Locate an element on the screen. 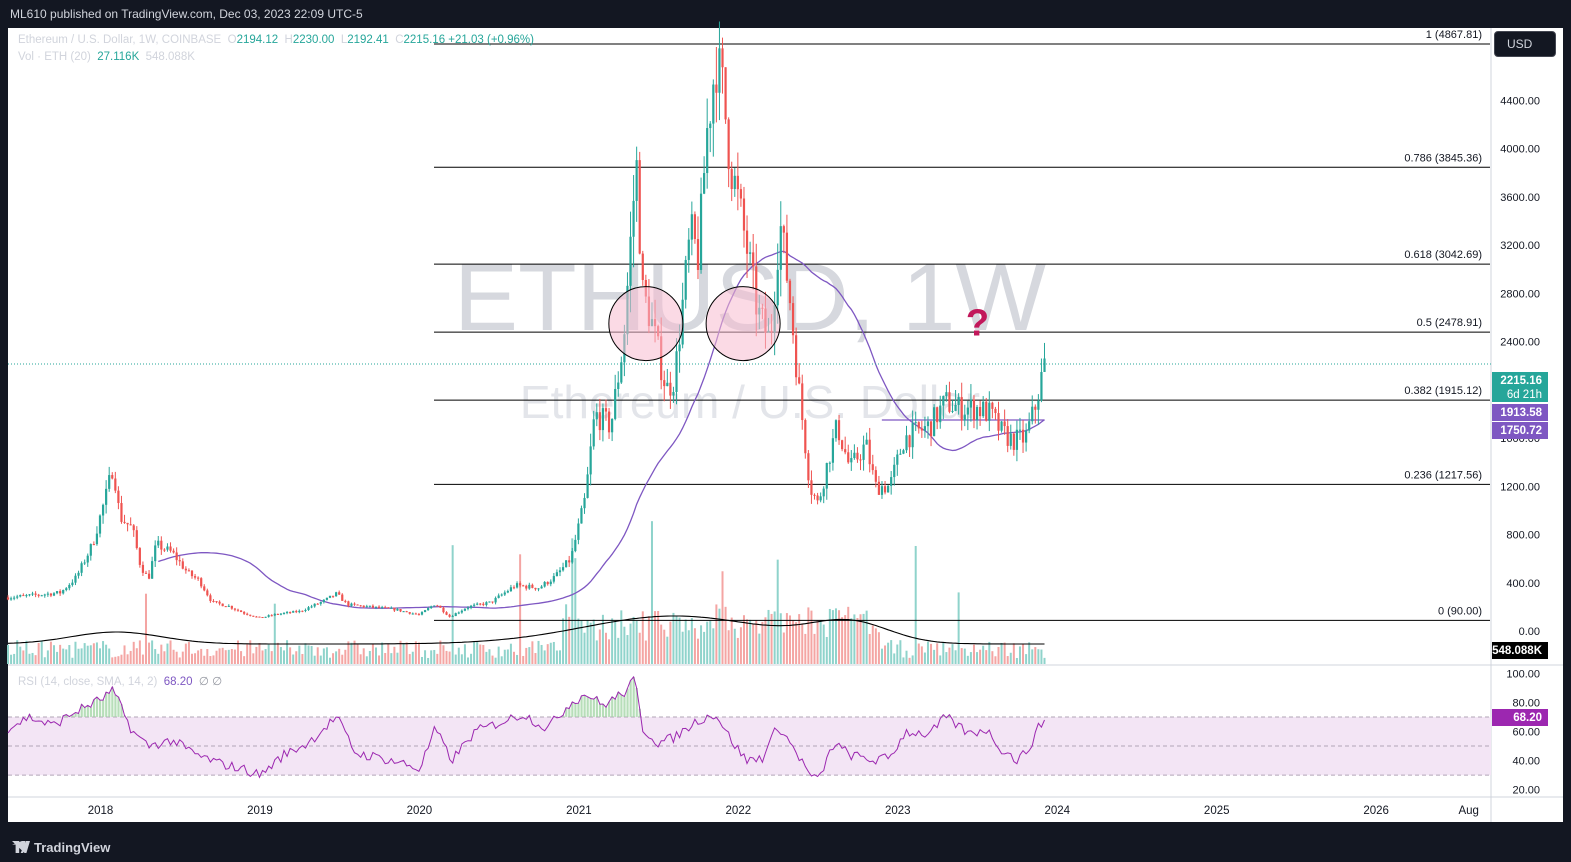 The height and width of the screenshot is (862, 1571). currency-button: USD is located at coordinates (1525, 44).